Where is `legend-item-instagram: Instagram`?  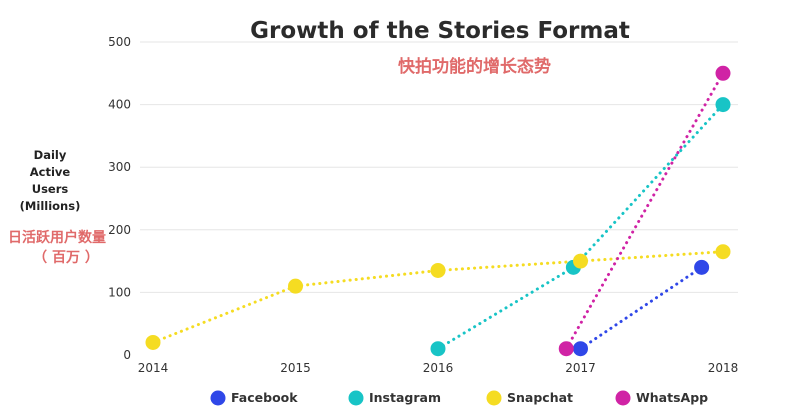 legend-item-instagram: Instagram is located at coordinates (394, 398).